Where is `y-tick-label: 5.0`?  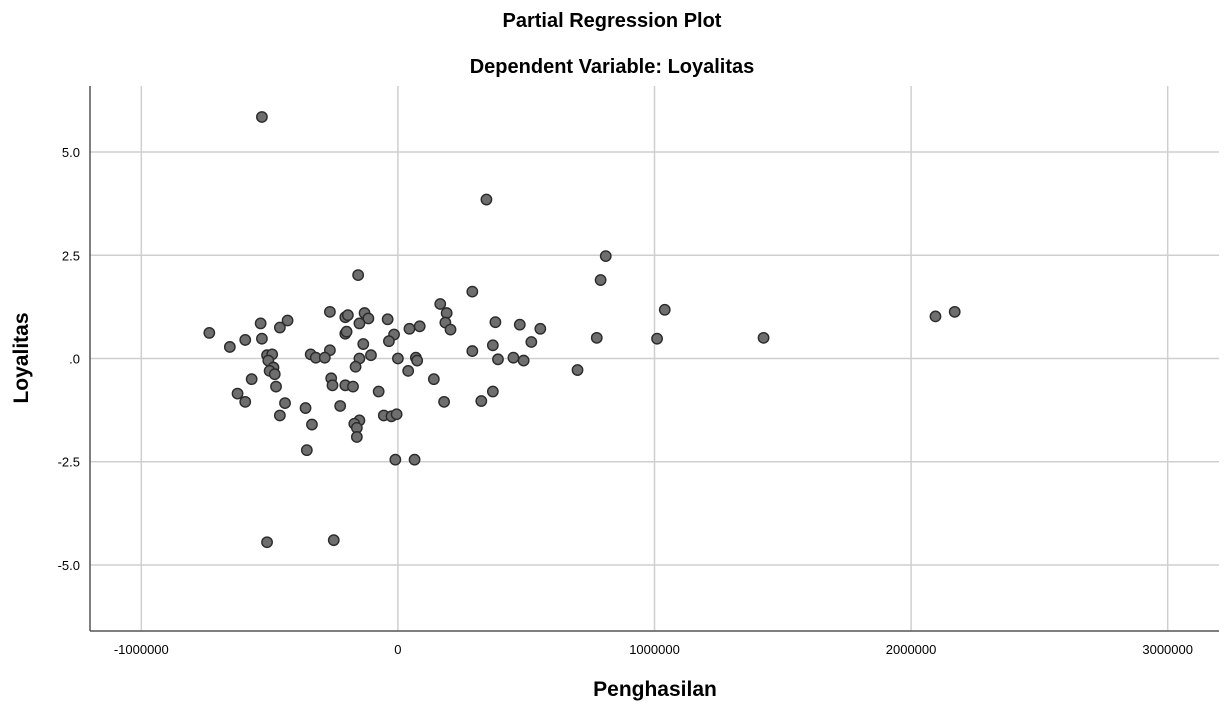
y-tick-label: 5.0 is located at coordinates (71, 152).